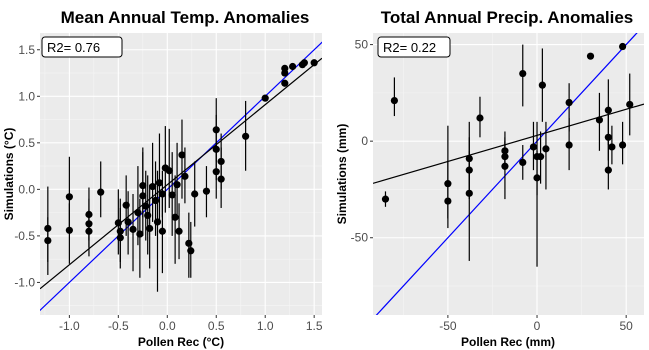 The height and width of the screenshot is (350, 649). What do you see at coordinates (626, 326) in the screenshot?
I see `x-tick-label: 50` at bounding box center [626, 326].